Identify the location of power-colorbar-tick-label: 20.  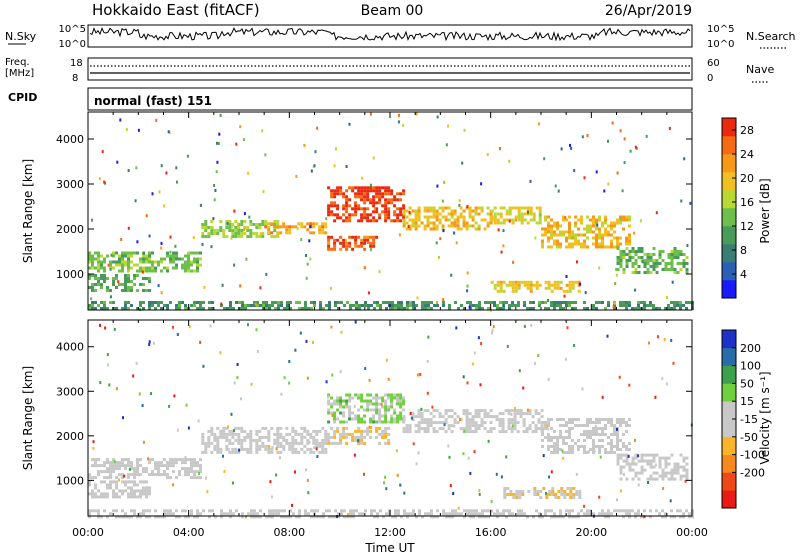
(747, 178).